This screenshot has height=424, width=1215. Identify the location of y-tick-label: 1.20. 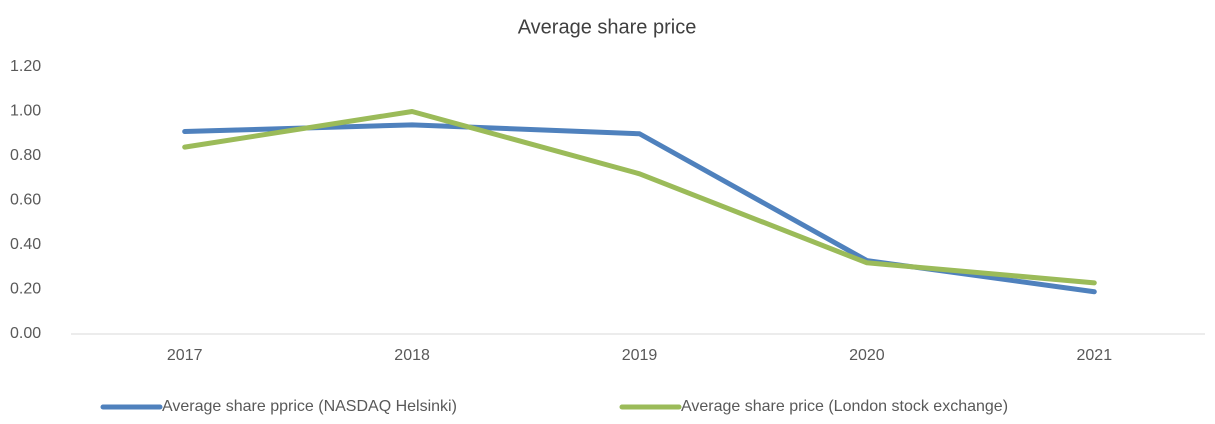
(25, 66).